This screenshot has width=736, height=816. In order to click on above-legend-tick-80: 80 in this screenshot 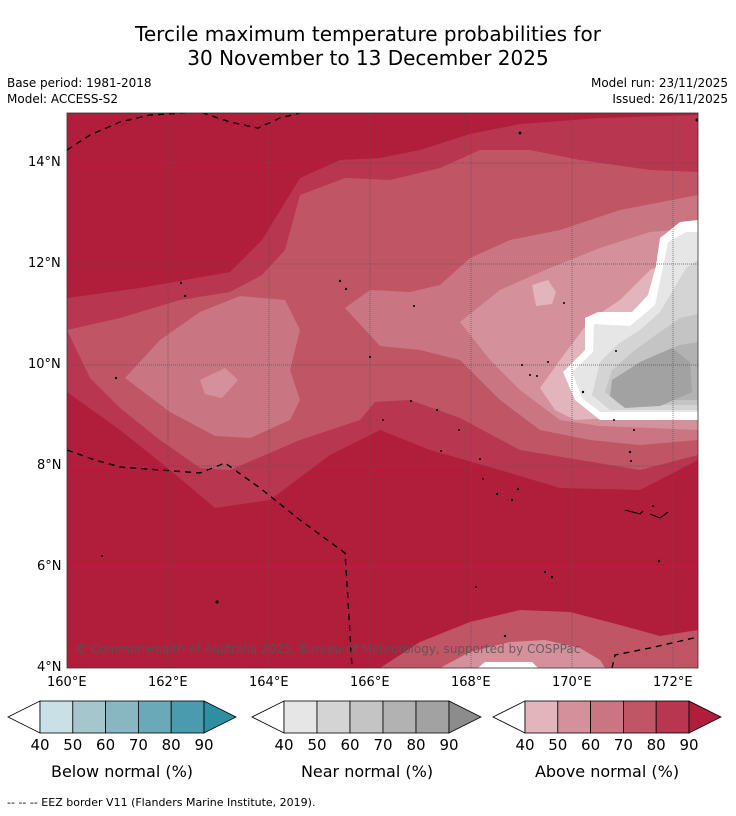, I will do `click(656, 745)`.